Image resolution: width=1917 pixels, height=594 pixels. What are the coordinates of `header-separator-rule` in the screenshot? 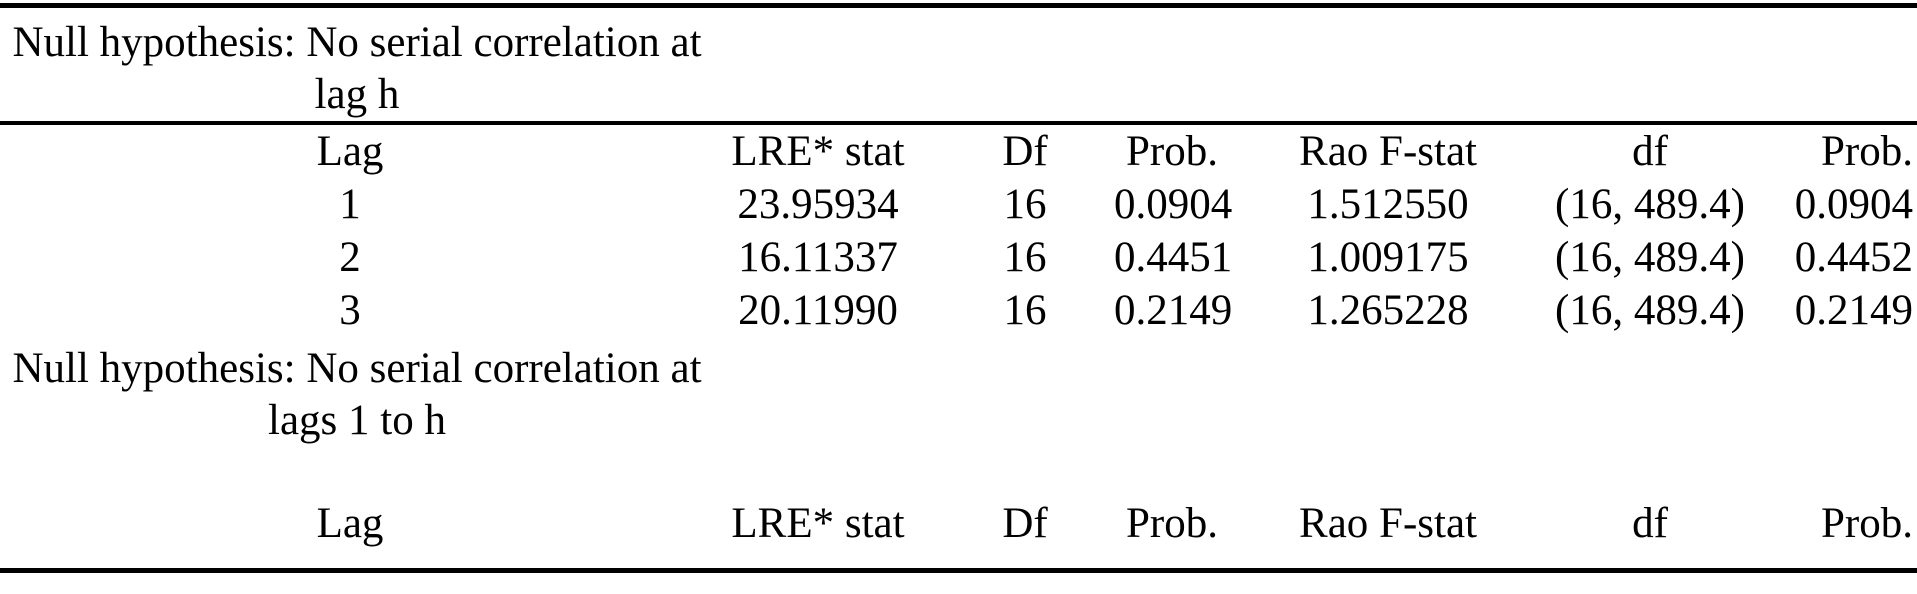 It's located at (958, 123).